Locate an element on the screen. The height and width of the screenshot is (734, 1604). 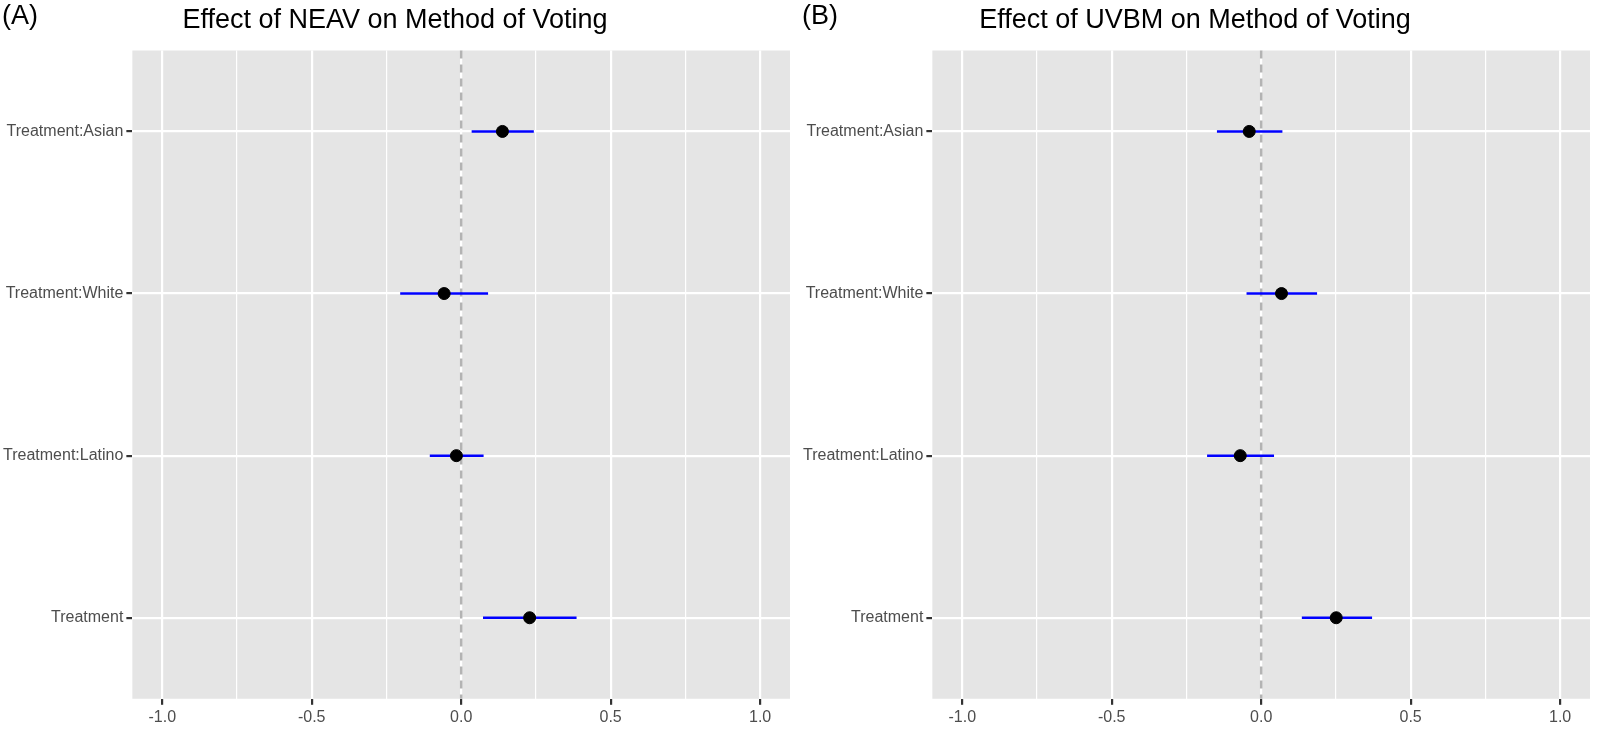
text: (B) is located at coordinates (820, 15).